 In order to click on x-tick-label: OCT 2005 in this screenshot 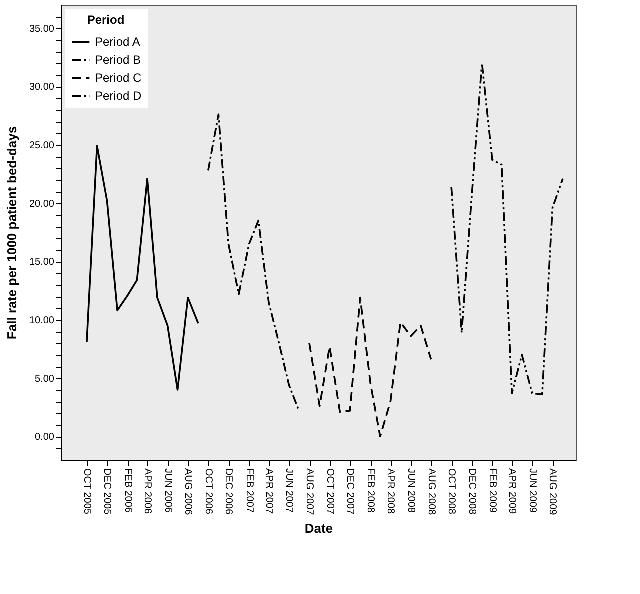, I will do `click(86, 491)`.